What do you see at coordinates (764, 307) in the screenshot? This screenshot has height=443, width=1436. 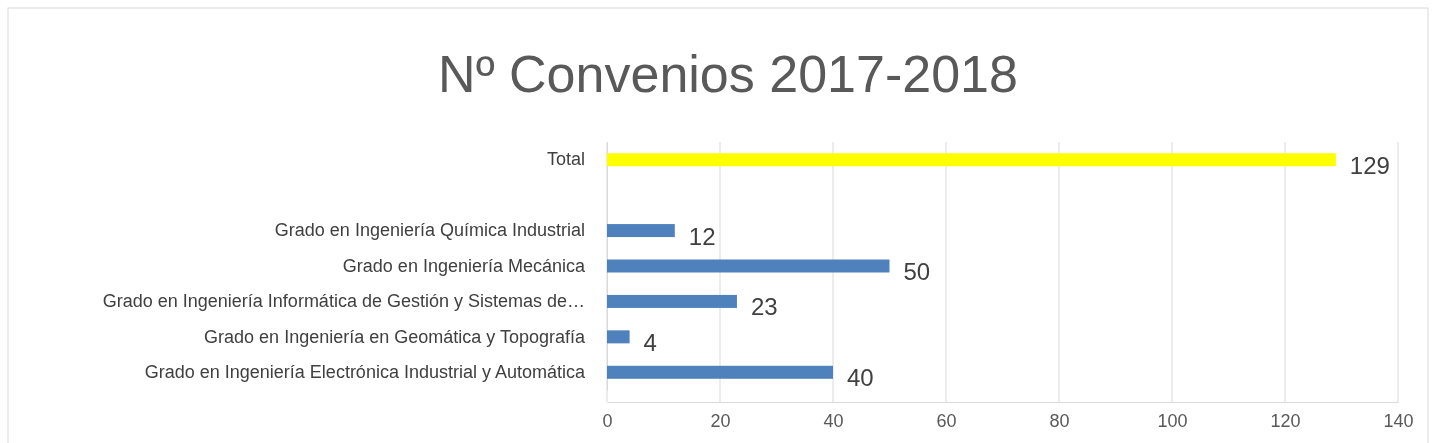 I see `data-label: 23` at bounding box center [764, 307].